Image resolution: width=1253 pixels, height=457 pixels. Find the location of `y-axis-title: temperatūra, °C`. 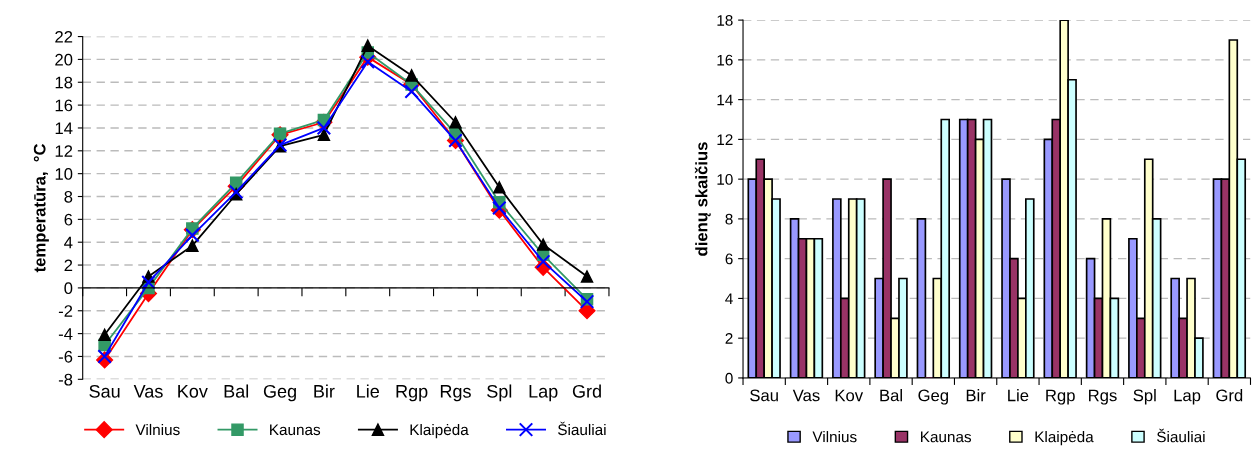

y-axis-title: temperatūra, °C is located at coordinates (41, 208).